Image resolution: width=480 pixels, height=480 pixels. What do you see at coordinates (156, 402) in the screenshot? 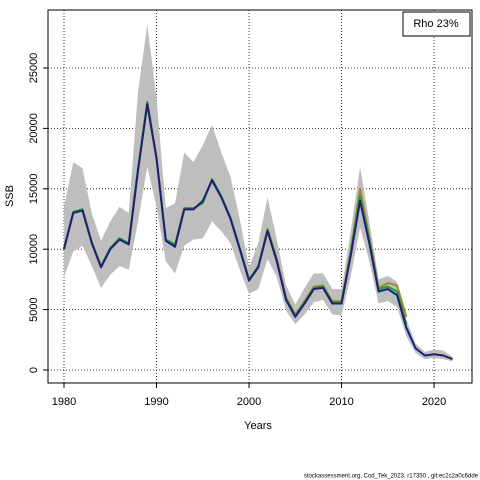
I see `x-tick-label: 1990` at bounding box center [156, 402].